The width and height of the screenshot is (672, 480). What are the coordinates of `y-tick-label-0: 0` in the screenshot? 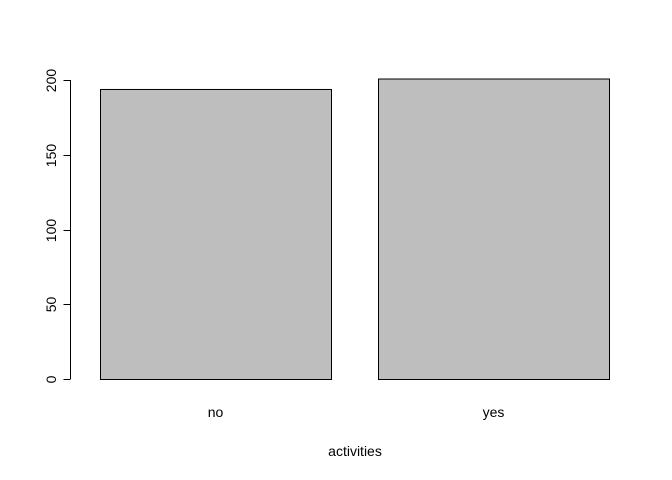 It's located at (51, 379).